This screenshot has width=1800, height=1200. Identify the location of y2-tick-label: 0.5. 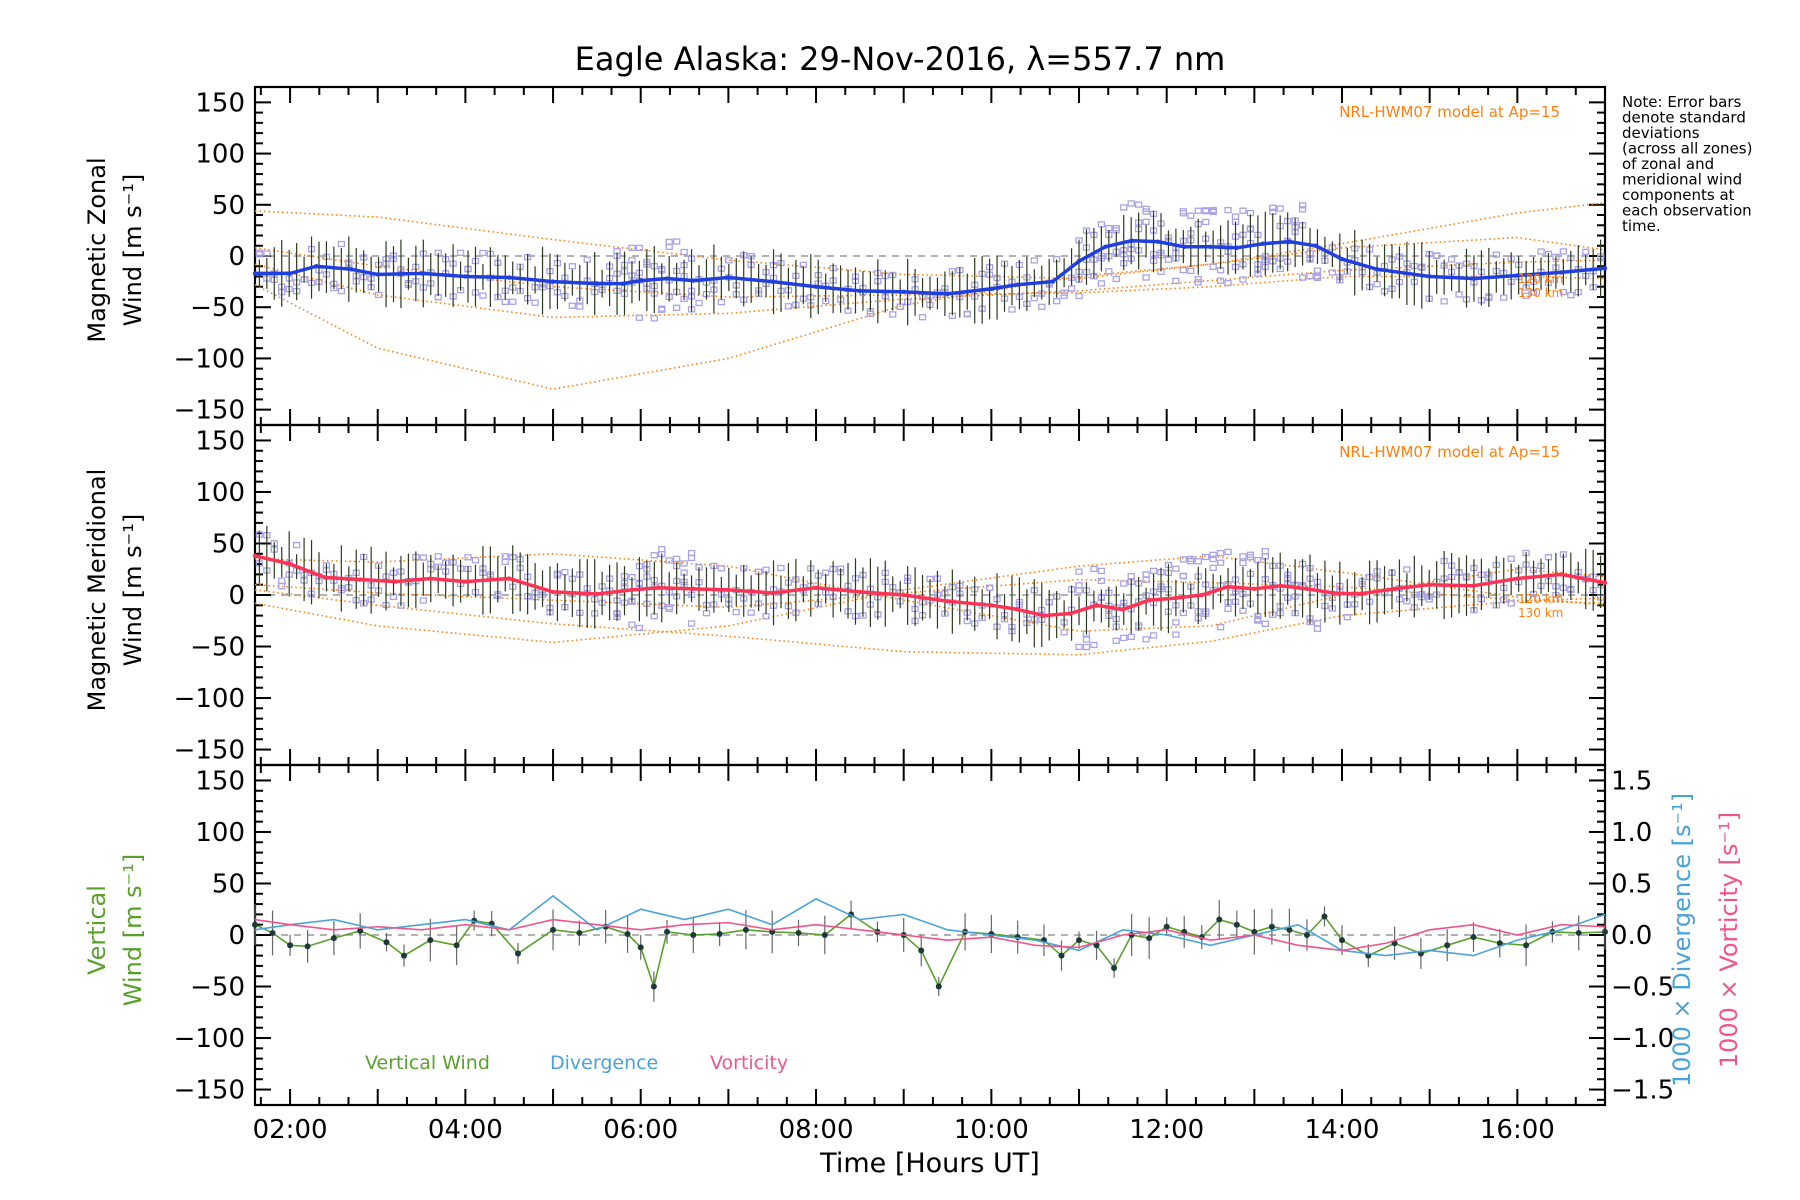
(1631, 884).